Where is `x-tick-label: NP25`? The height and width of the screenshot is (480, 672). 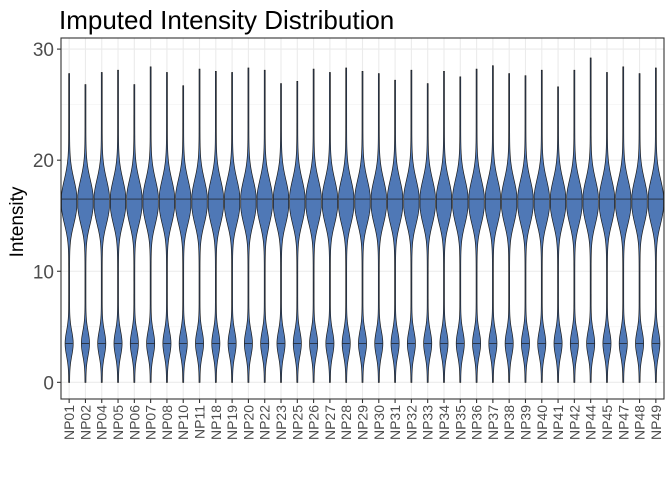
x-tick-label: NP25 is located at coordinates (297, 422).